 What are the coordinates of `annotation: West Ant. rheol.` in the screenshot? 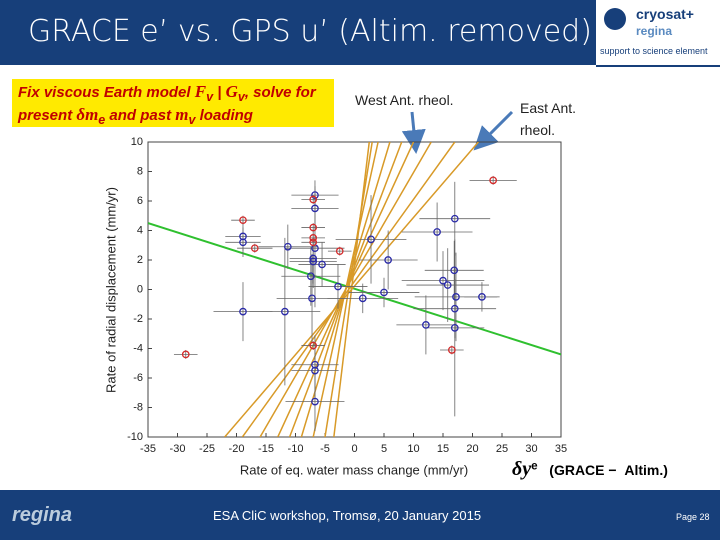 It's located at (404, 100).